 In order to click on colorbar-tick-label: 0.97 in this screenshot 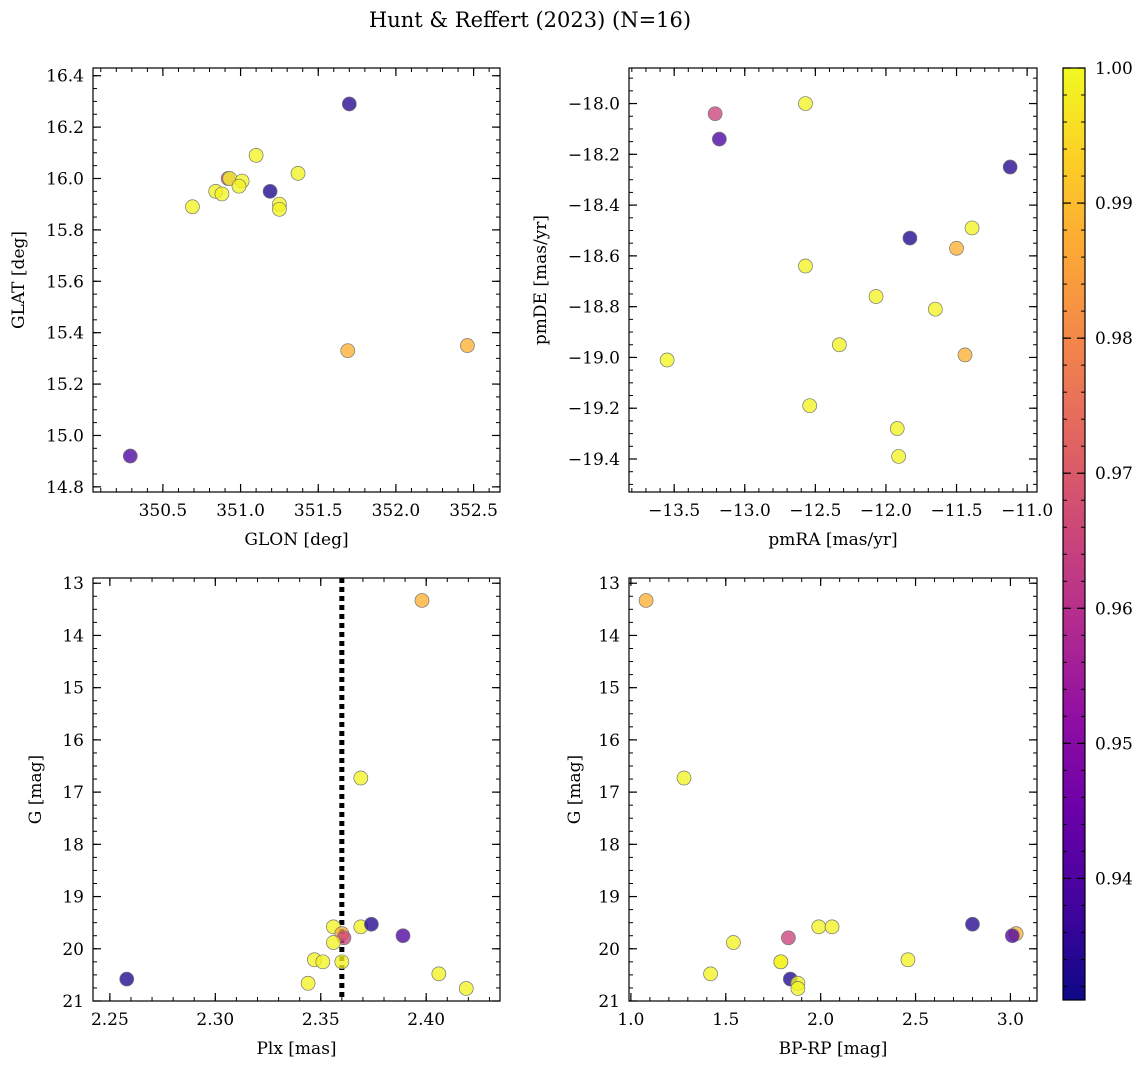, I will do `click(1114, 474)`.